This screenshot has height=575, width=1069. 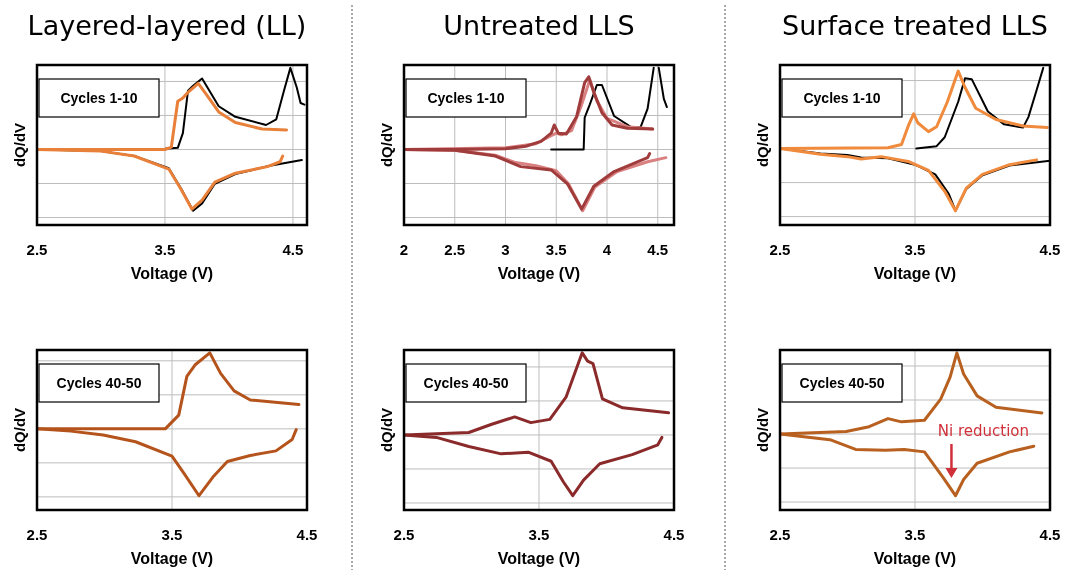 I want to click on x-tick-label: 2, so click(x=404, y=249).